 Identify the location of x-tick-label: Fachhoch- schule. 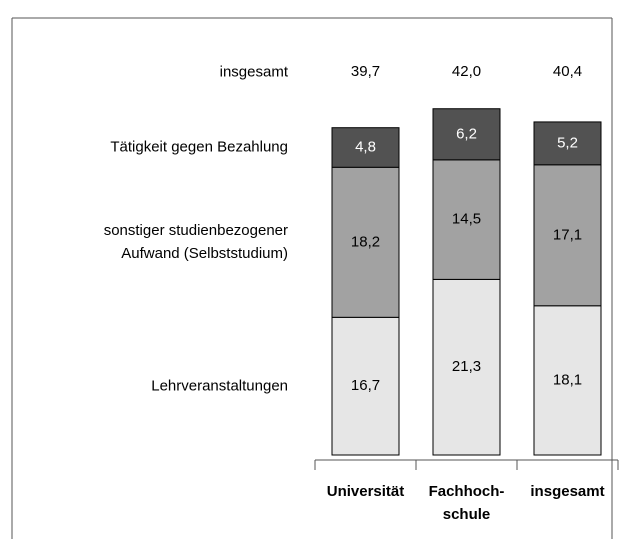
(466, 503).